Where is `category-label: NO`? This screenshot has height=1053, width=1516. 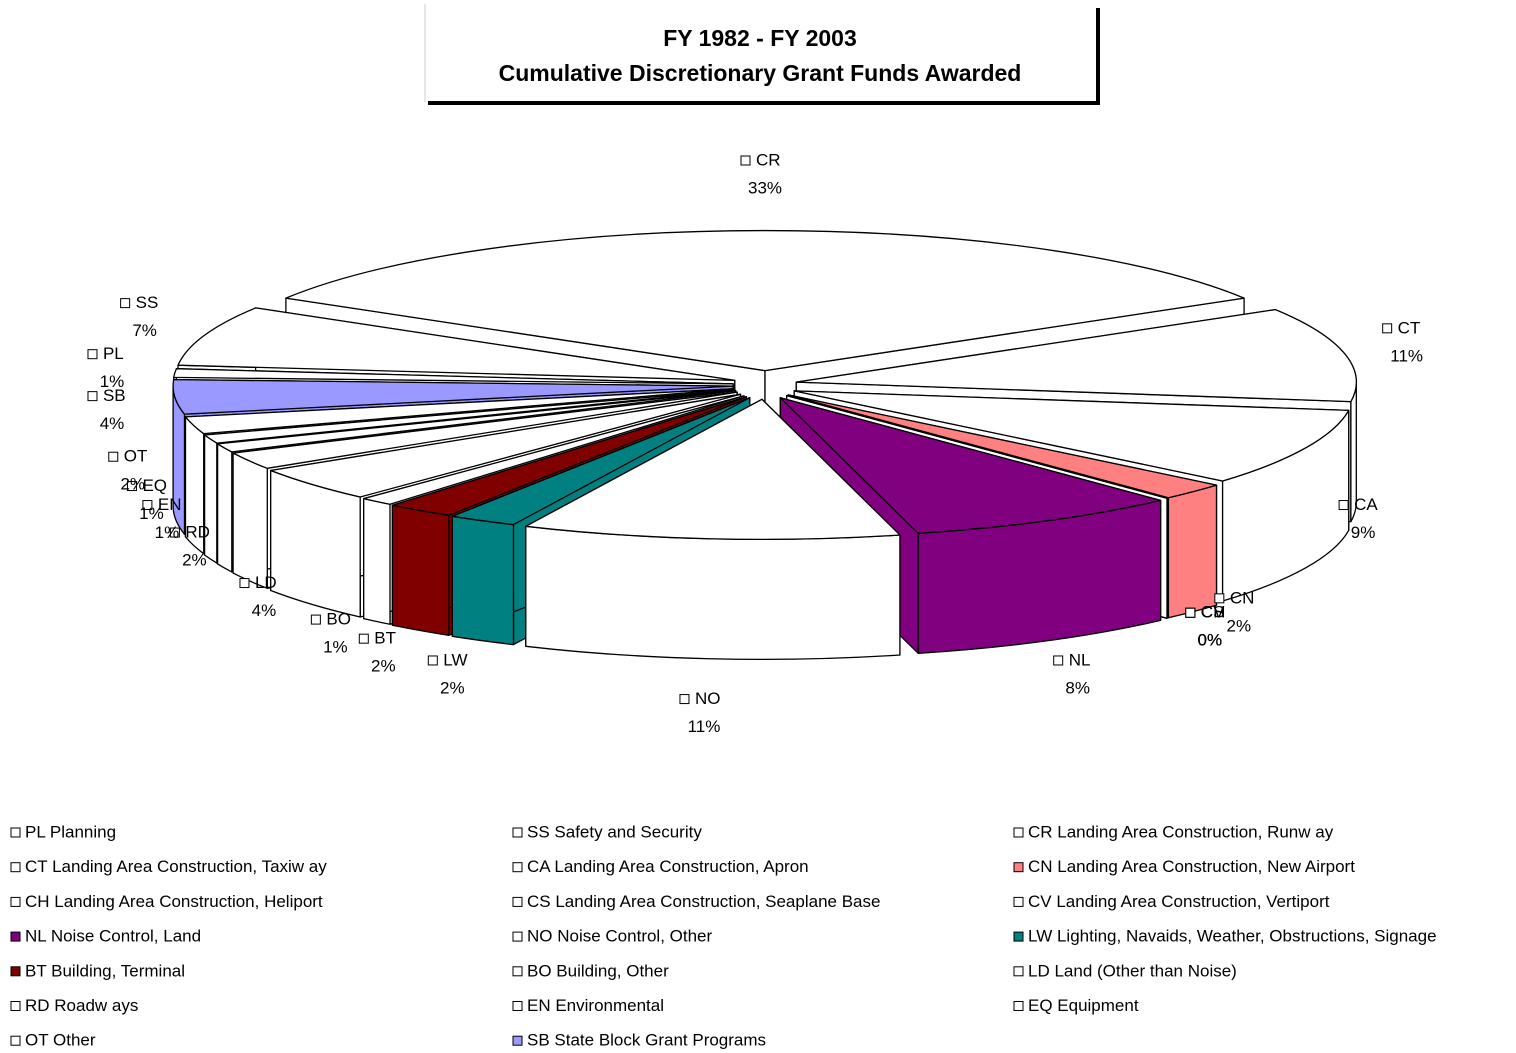 category-label: NO is located at coordinates (708, 698).